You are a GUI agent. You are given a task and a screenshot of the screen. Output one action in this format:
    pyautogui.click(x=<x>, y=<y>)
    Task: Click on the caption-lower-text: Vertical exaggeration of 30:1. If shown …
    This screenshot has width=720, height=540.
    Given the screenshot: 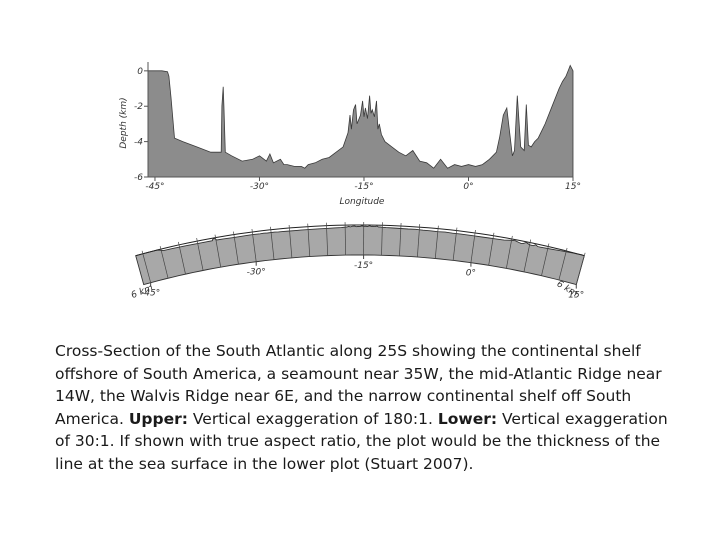 What is the action you would take?
    pyautogui.click(x=361, y=441)
    